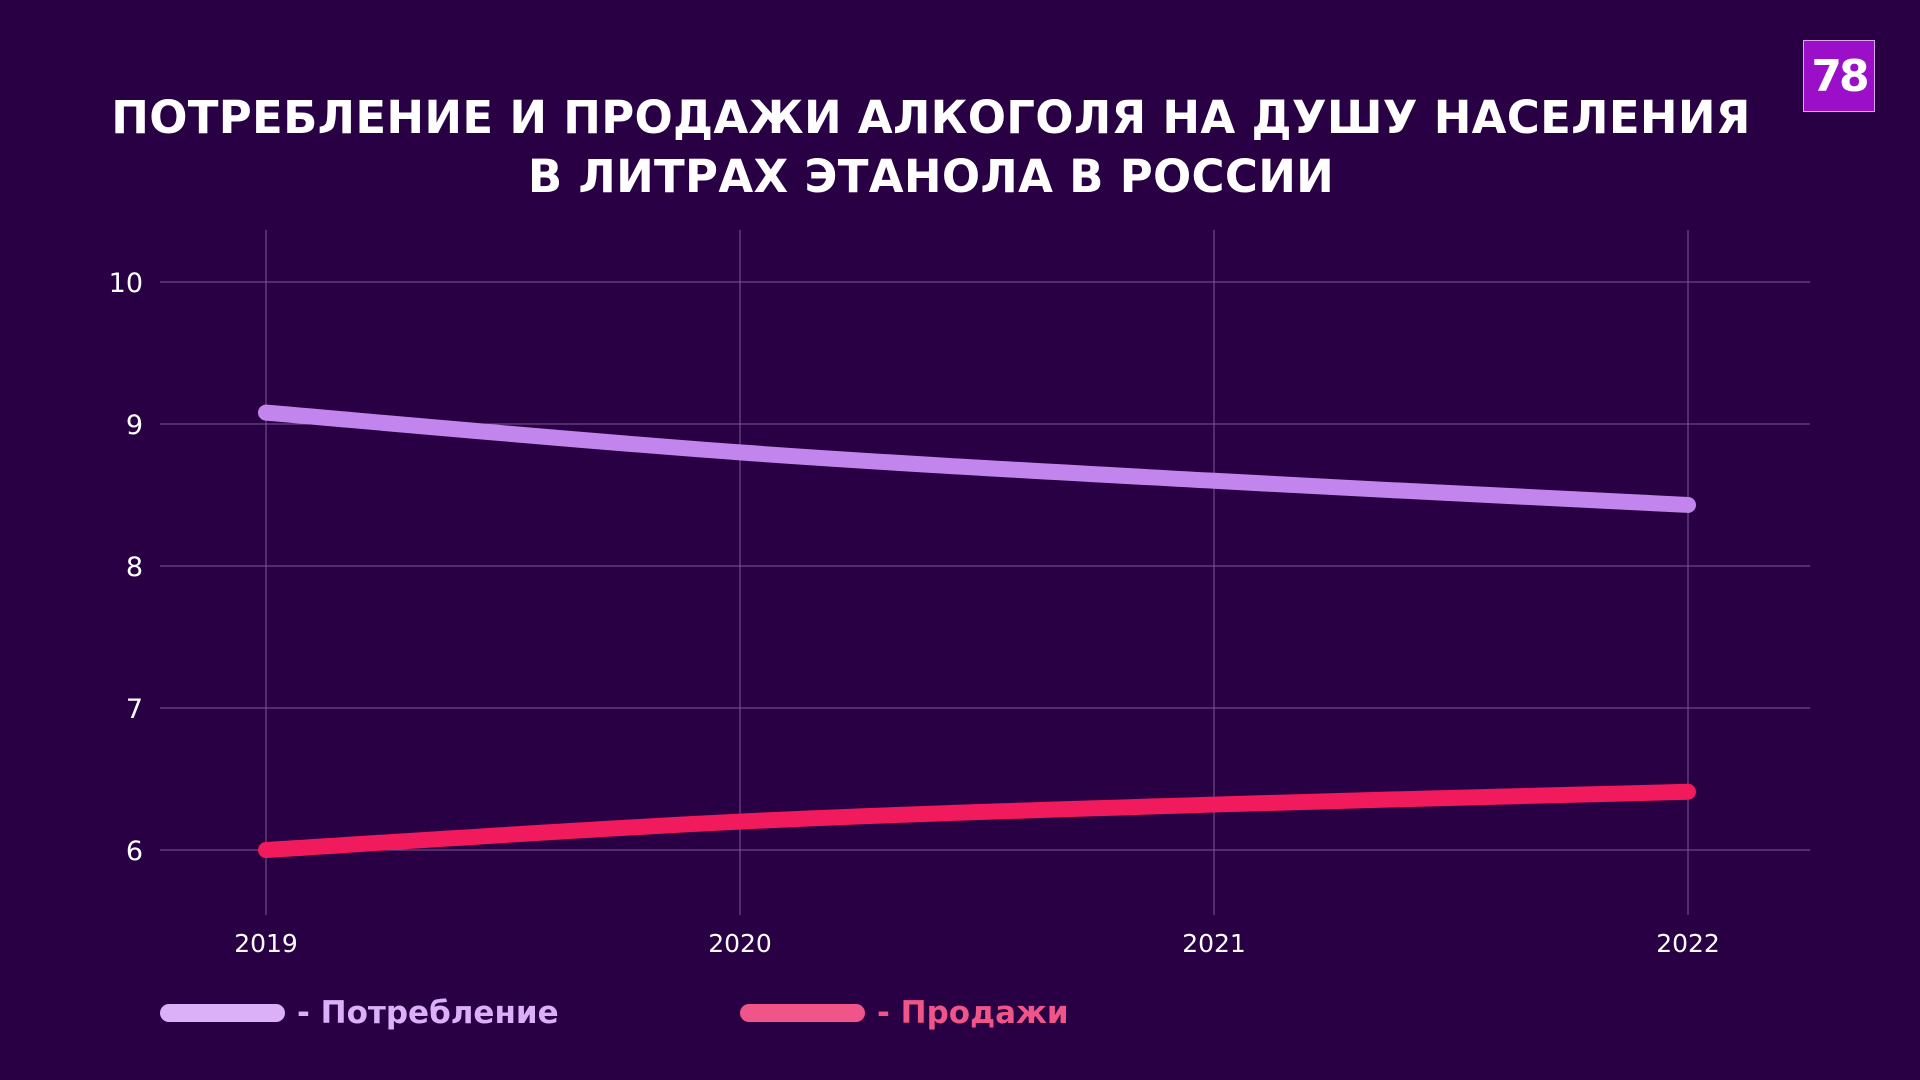 This screenshot has width=1920, height=1080. Describe the element at coordinates (740, 943) in the screenshot. I see `x-tick-label-2020: 2020` at that location.